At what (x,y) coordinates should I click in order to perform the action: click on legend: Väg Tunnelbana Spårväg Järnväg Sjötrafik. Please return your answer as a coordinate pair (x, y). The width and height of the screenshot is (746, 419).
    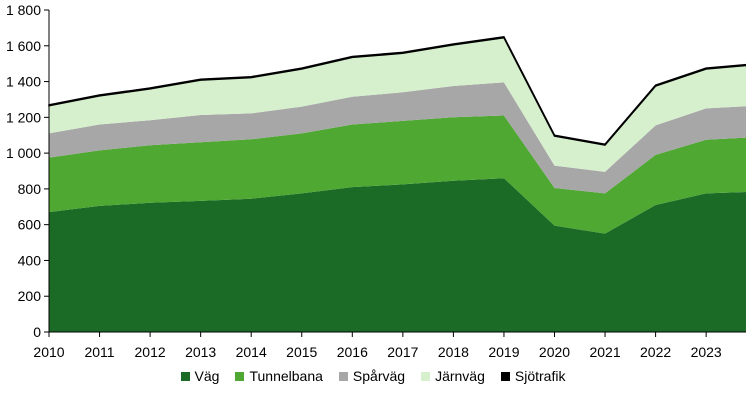
    Looking at the image, I should click on (373, 376).